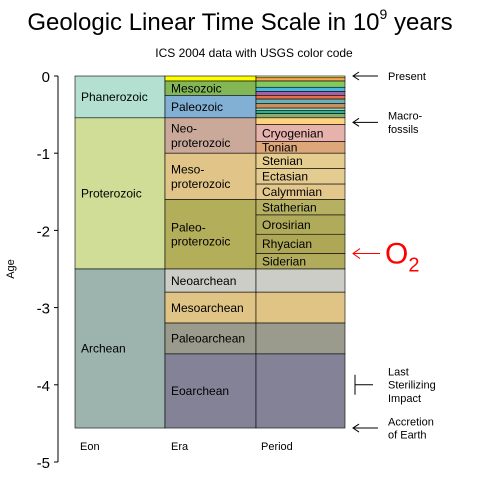 The height and width of the screenshot is (480, 480). I want to click on eon-block-proterozoic, so click(120, 193).